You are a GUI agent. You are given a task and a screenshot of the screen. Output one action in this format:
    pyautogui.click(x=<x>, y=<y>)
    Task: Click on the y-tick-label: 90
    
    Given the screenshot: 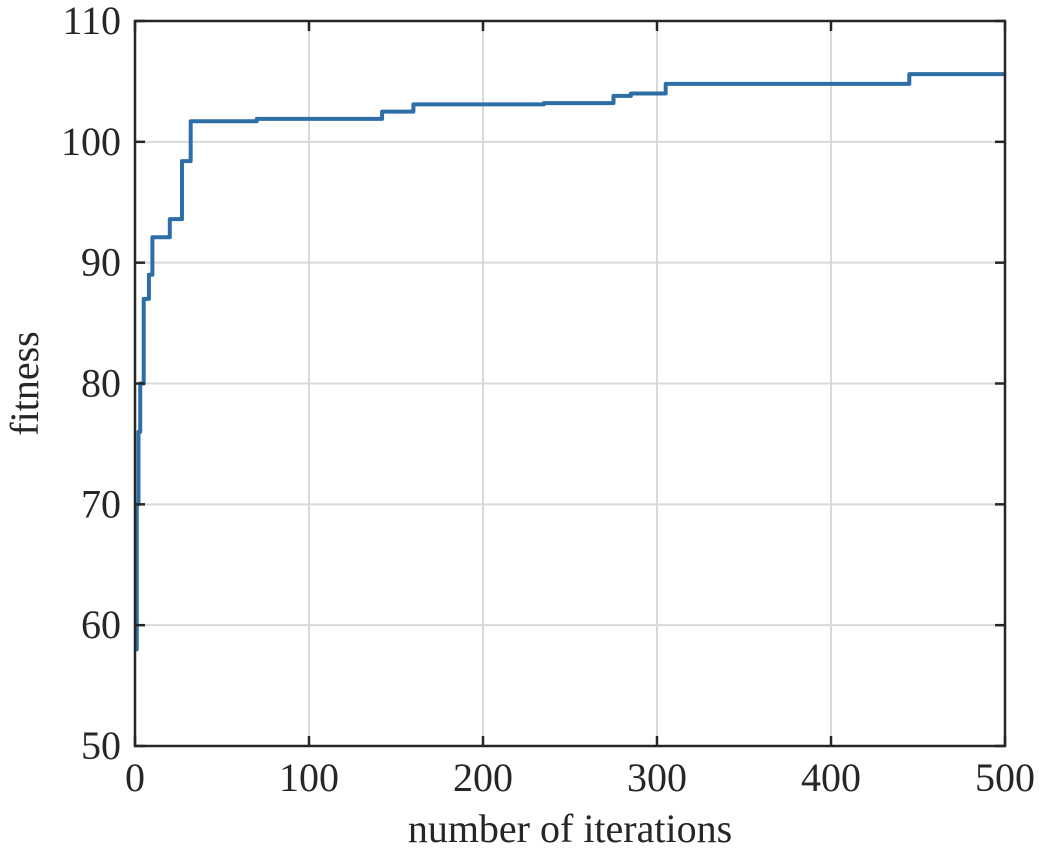 What is the action you would take?
    pyautogui.click(x=101, y=262)
    